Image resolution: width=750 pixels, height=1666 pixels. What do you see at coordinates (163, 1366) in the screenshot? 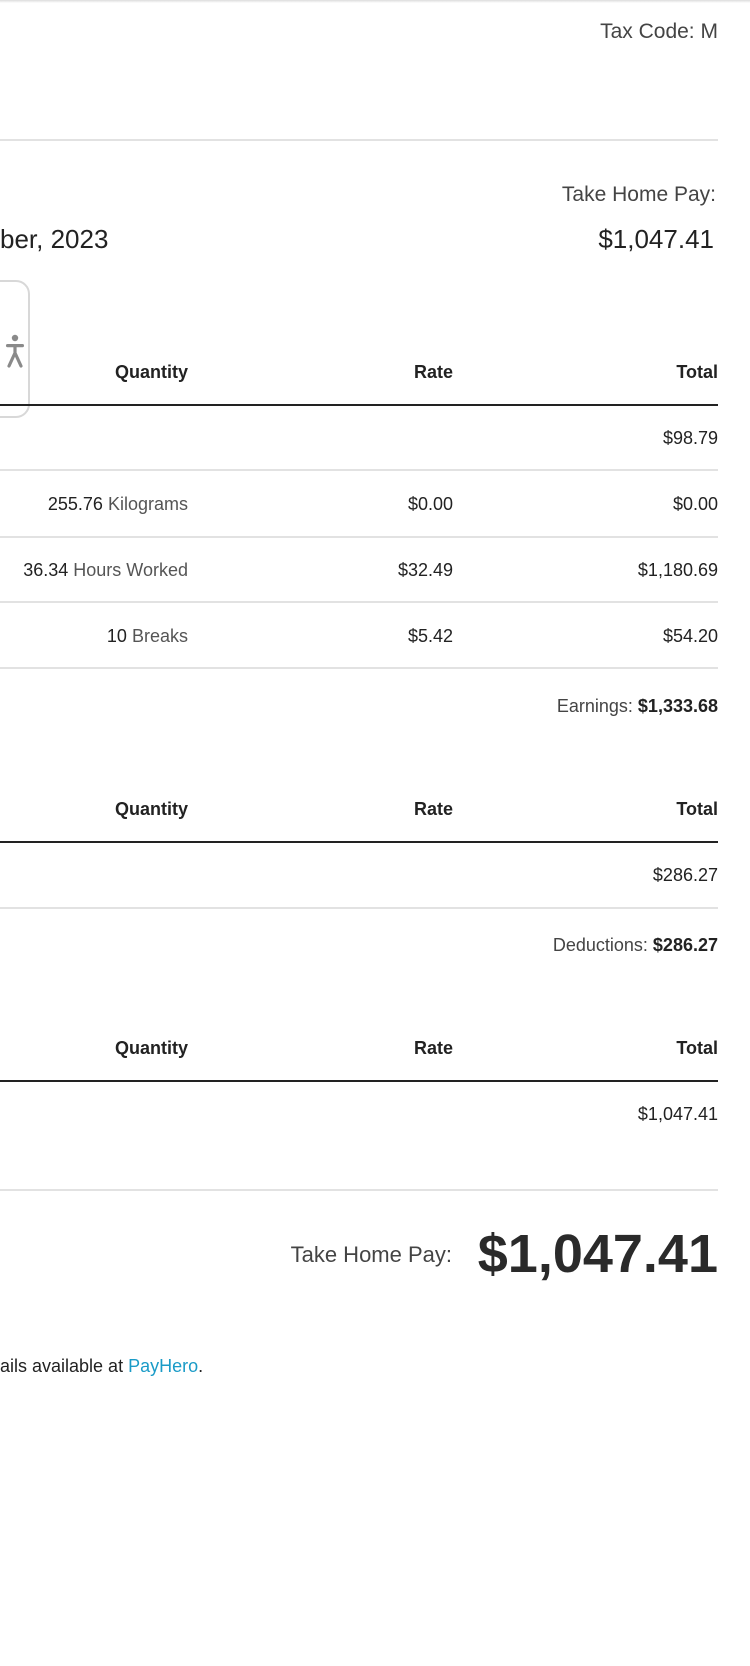
I see `payhero-link: PayHero` at bounding box center [163, 1366].